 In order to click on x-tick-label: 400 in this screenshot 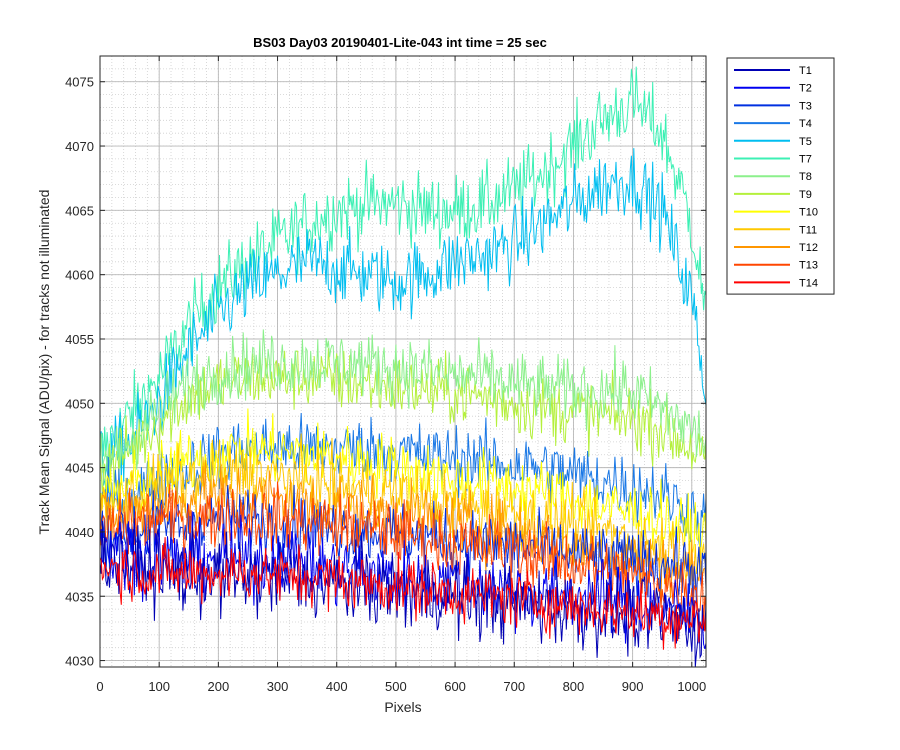, I will do `click(337, 686)`.